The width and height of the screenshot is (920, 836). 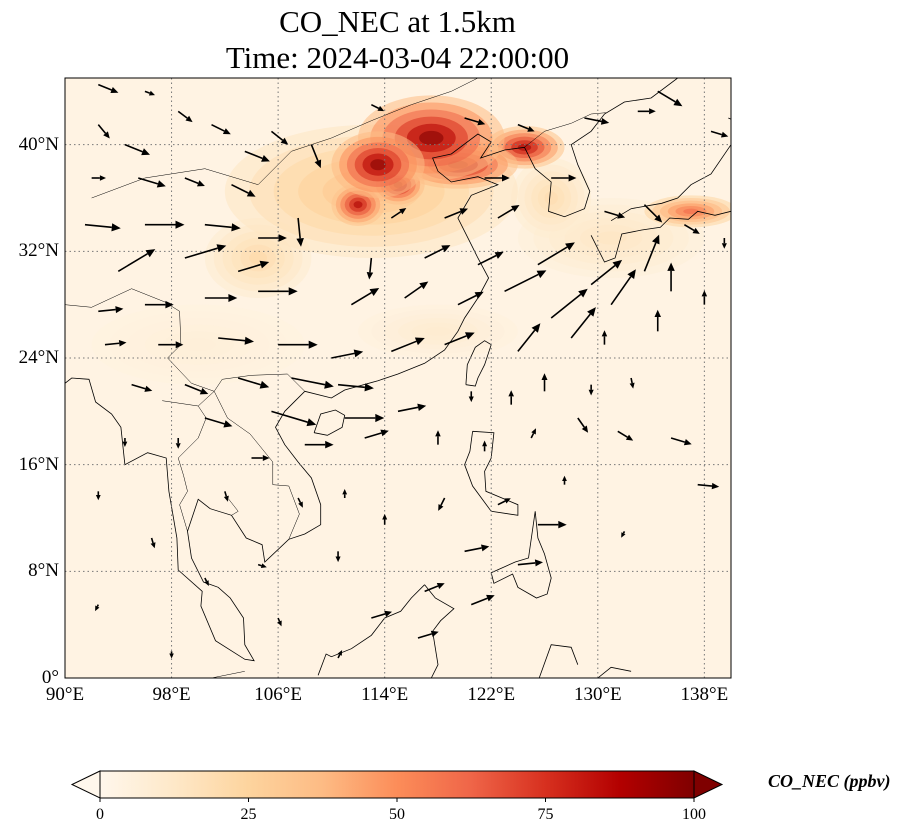 What do you see at coordinates (171, 694) in the screenshot?
I see `longitude-tick-label: 98°E` at bounding box center [171, 694].